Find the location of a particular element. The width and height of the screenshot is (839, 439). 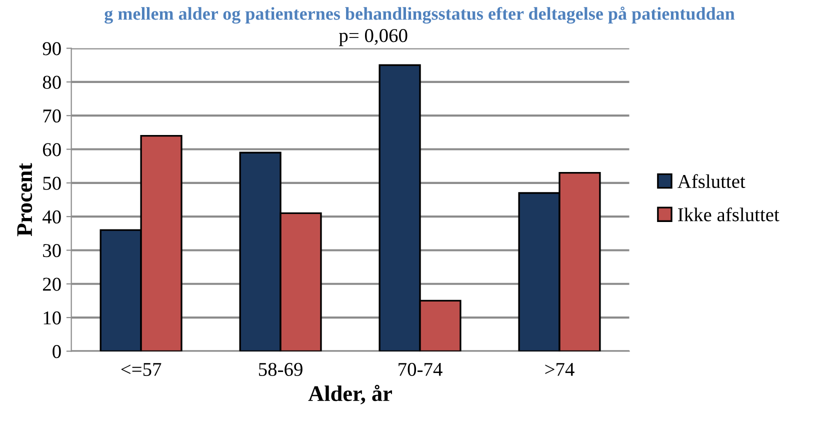

y-tick-label: 10 is located at coordinates (52, 317).